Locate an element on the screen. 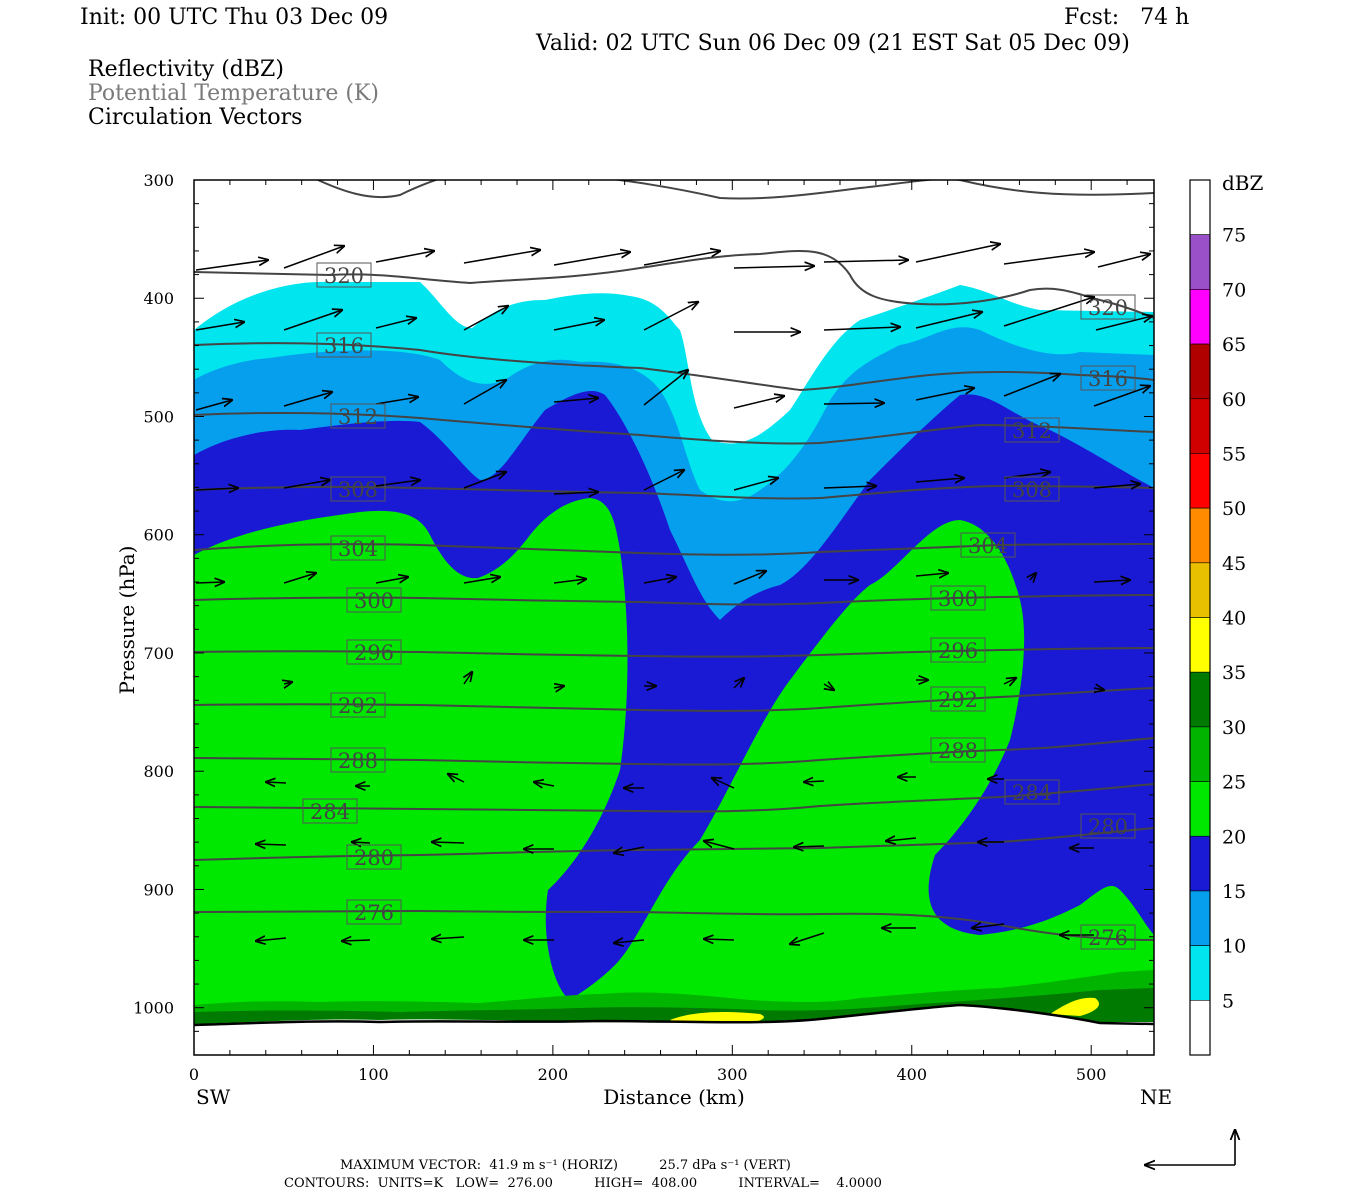 The image size is (1350, 1200). colorbar-label: 75 is located at coordinates (1234, 236).